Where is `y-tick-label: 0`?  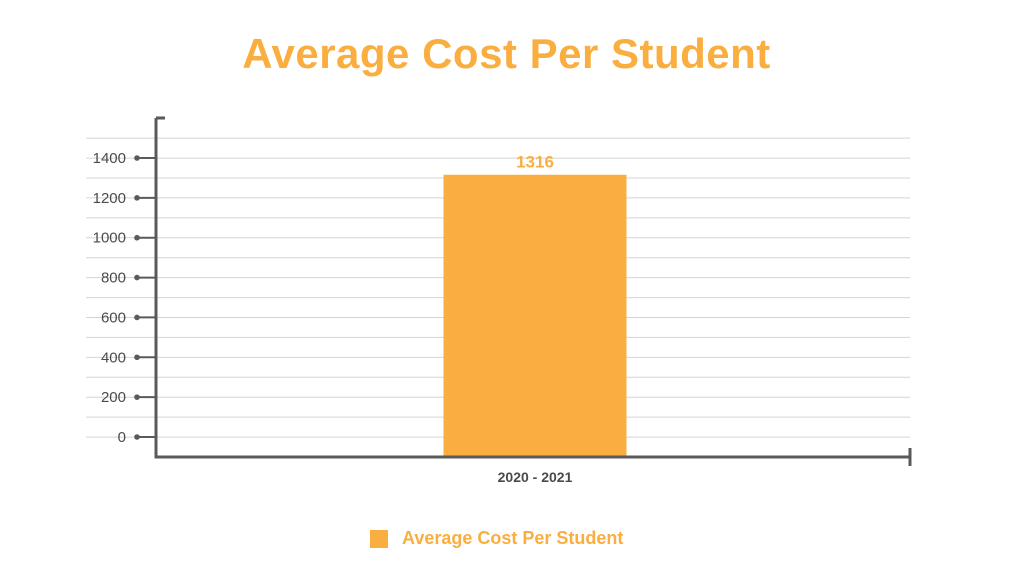 y-tick-label: 0 is located at coordinates (122, 437).